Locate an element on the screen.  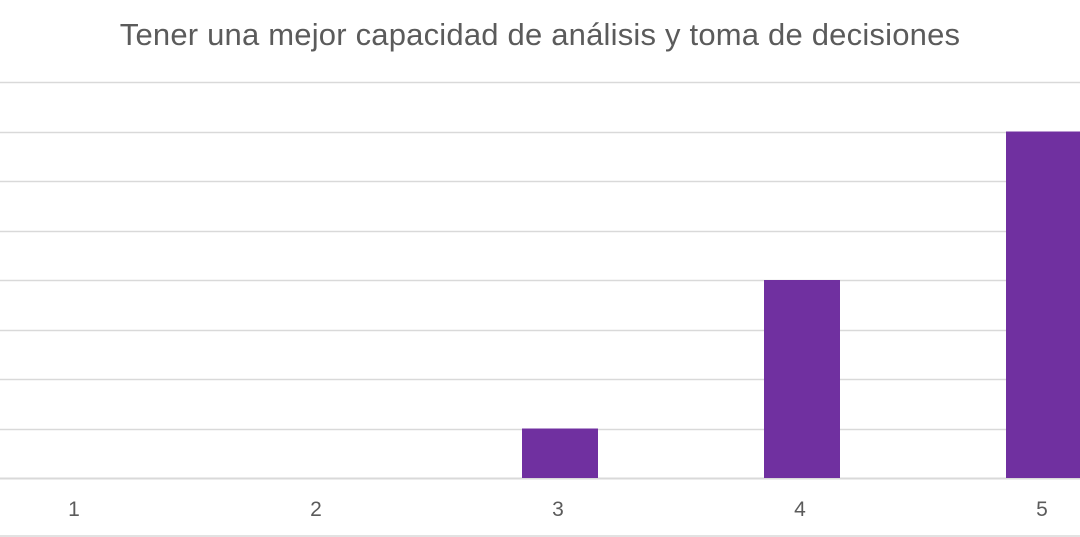
x-tick-label-4: 4 is located at coordinates (800, 509).